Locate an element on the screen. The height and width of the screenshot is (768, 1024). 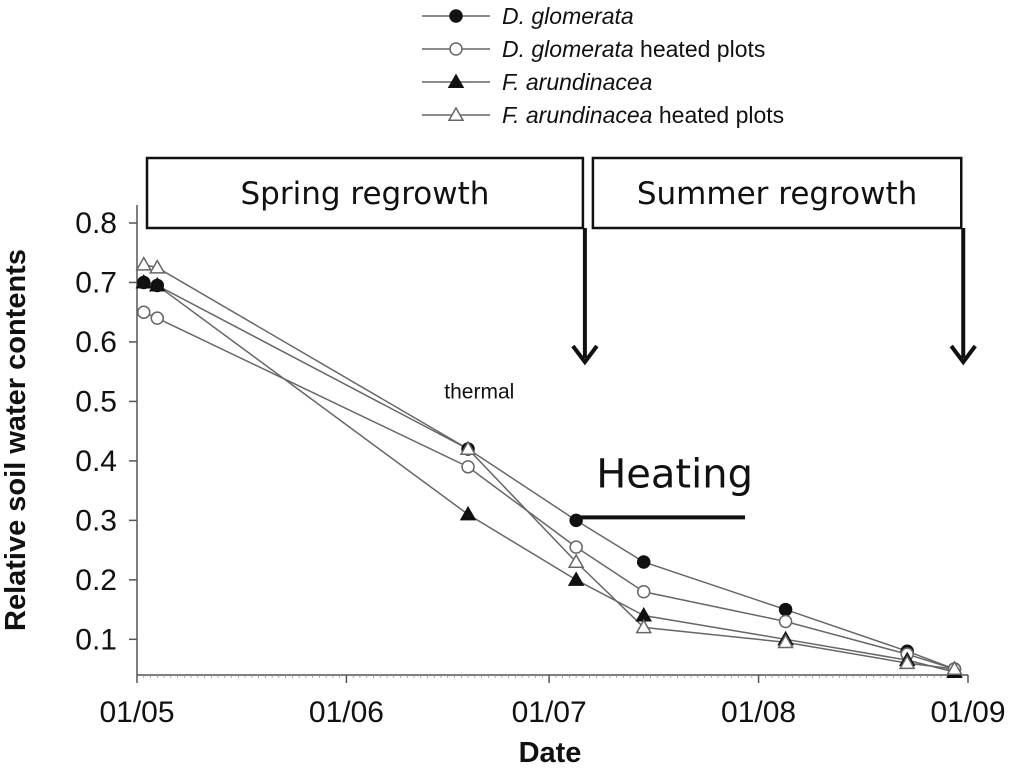
y-tick-label: 0.7 is located at coordinates (96, 282).